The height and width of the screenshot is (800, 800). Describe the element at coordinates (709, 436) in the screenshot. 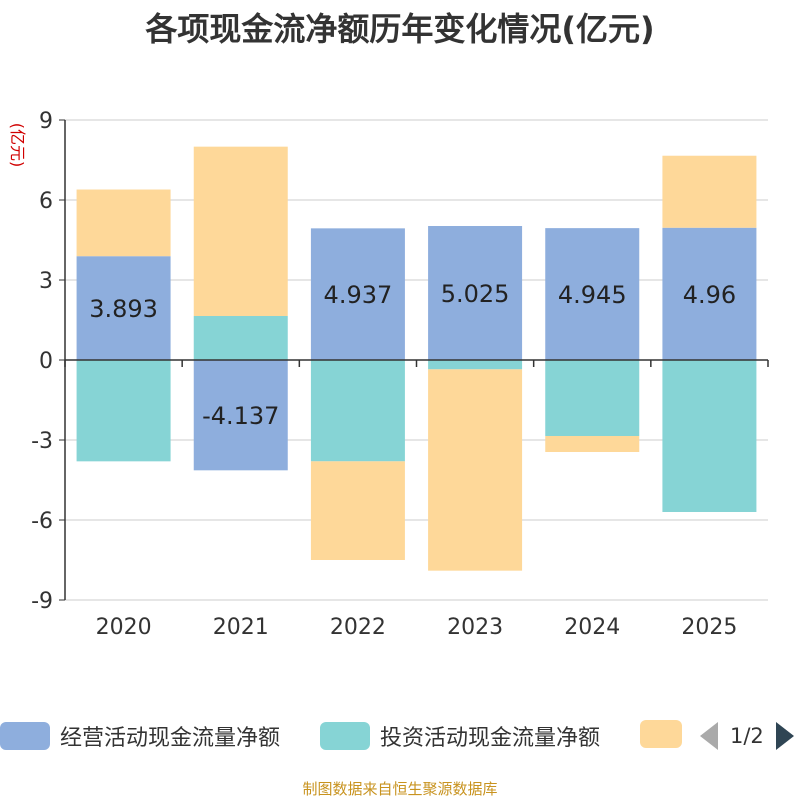

I see `bar-2-2025` at that location.